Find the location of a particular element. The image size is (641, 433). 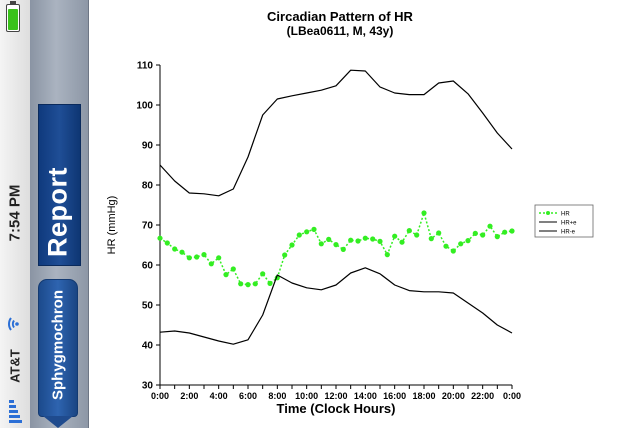

legend-label: HR+e is located at coordinates (569, 224).